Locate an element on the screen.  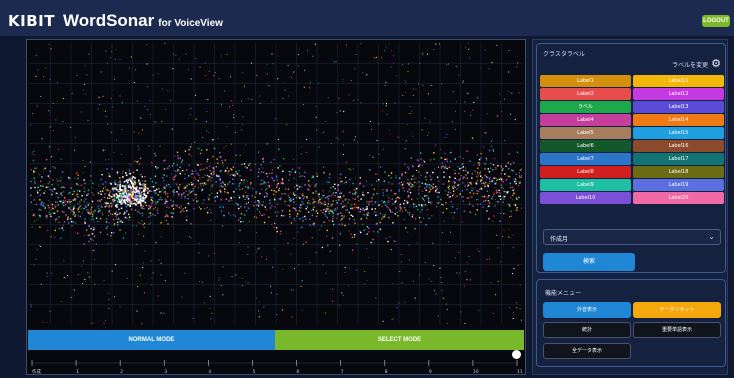
important-words-button: 重要単語表示 is located at coordinates (677, 330).